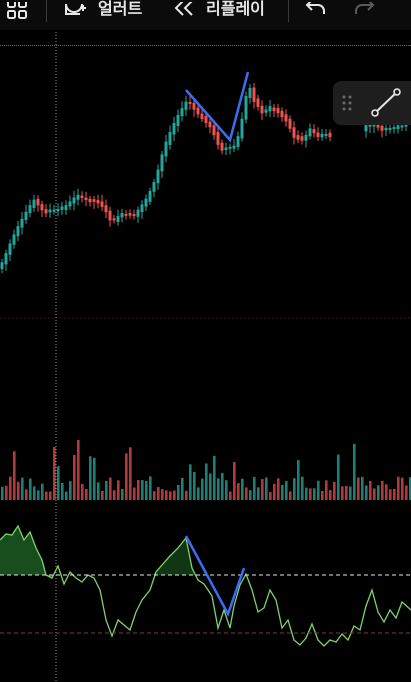  Describe the element at coordinates (235, 9) in the screenshot. I see `replay-label: 리플레이` at that location.